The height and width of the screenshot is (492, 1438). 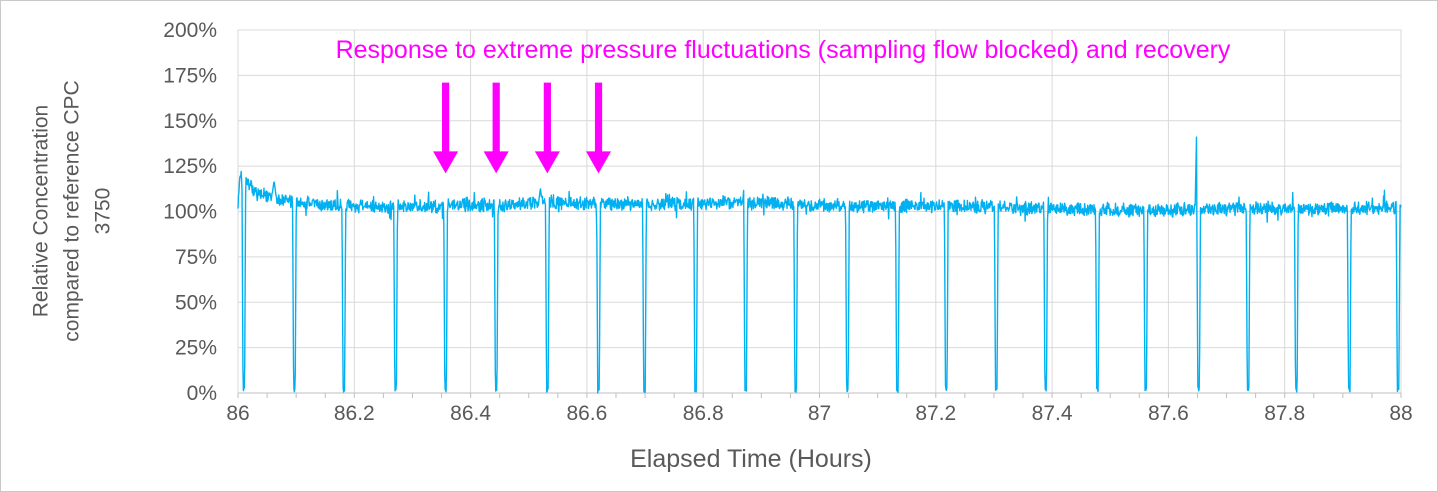 I want to click on y-axis-title-line: compared to reference CPC, so click(x=72, y=211).